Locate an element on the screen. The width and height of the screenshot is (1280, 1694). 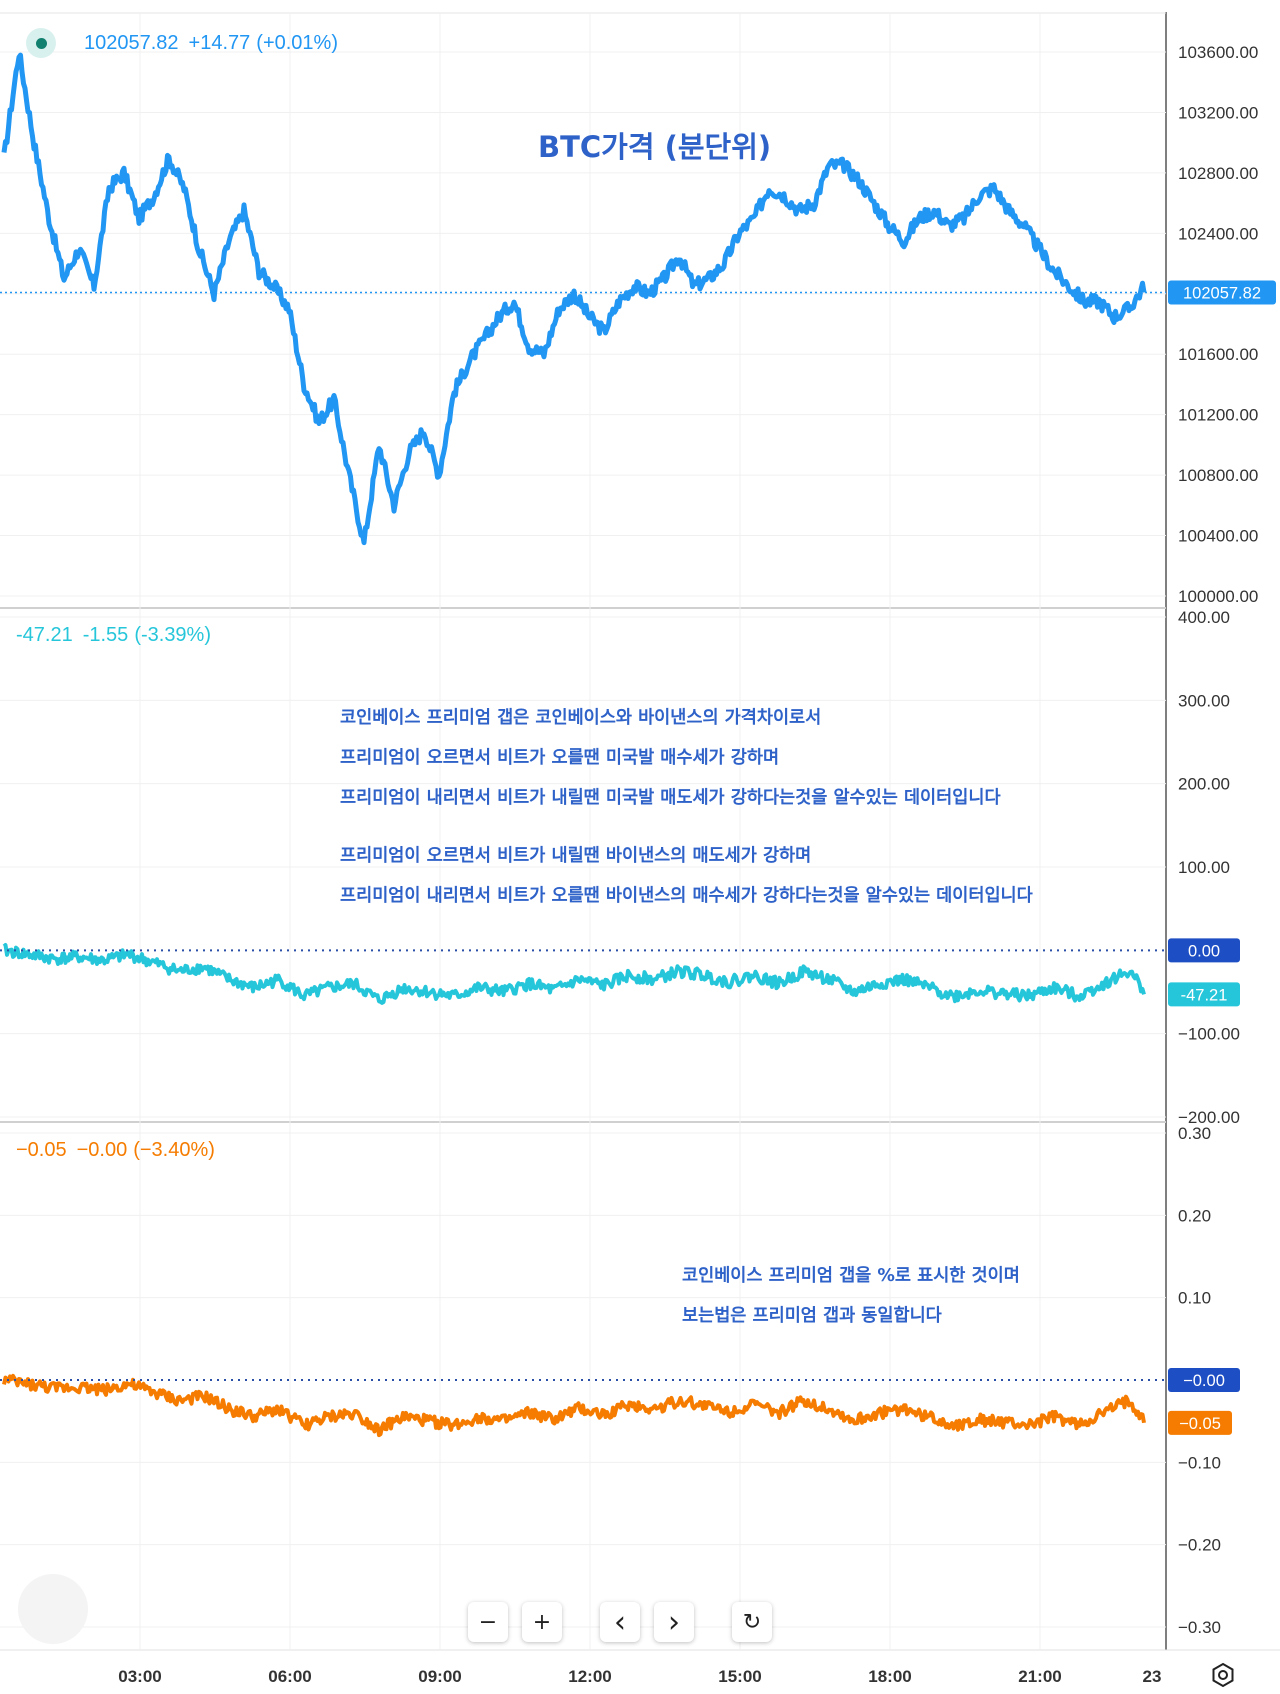
current-value-label: -47.21 is located at coordinates (1204, 995).